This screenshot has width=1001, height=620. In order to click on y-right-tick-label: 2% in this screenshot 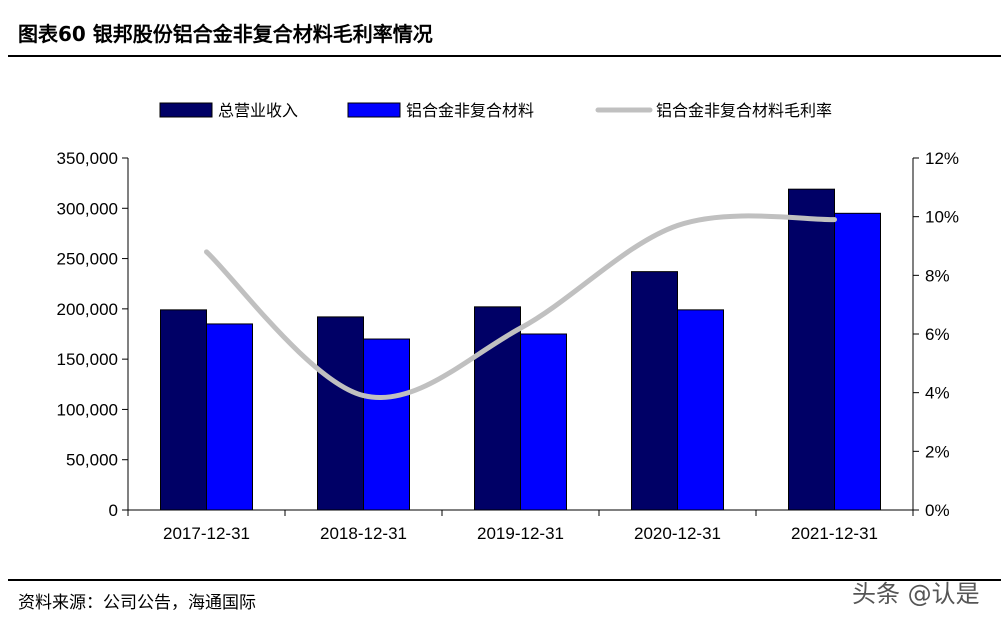, I will do `click(937, 451)`.